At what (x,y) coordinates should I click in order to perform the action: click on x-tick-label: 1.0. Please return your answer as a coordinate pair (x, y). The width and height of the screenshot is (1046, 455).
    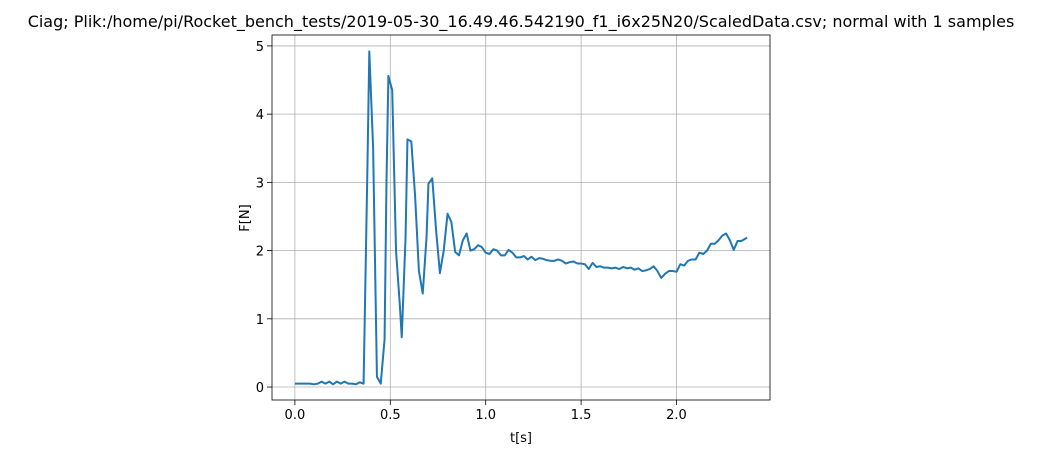
    Looking at the image, I should click on (485, 415).